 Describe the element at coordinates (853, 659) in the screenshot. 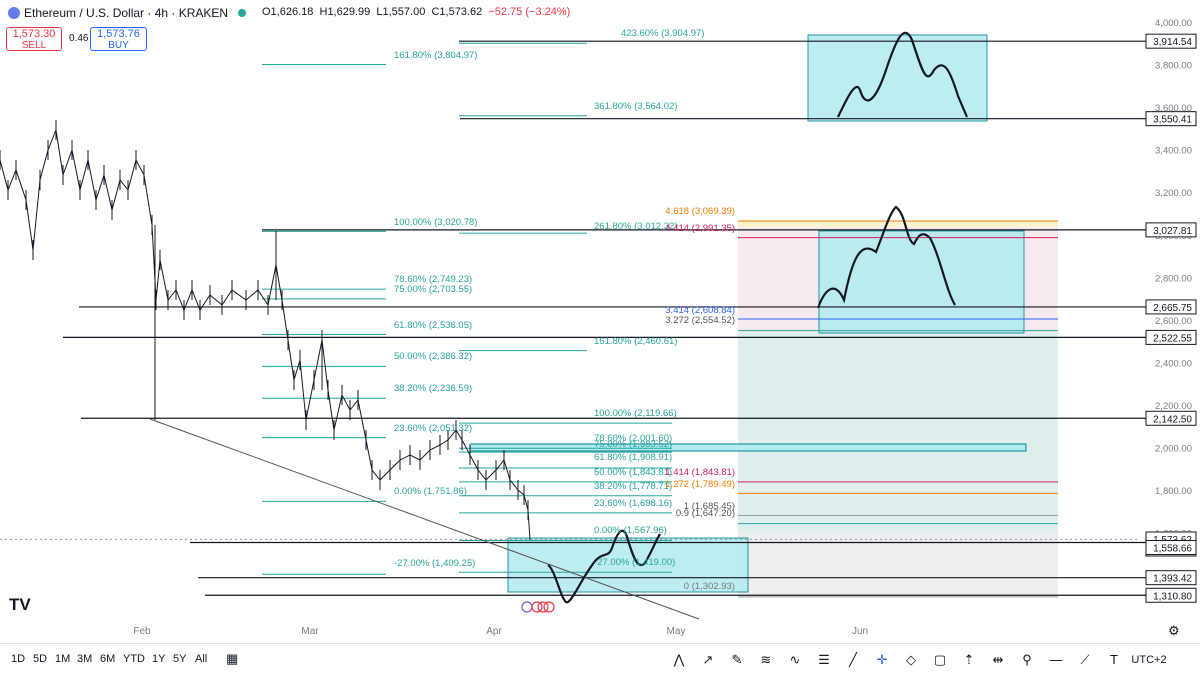

I see `trendline-icon: ╱` at that location.